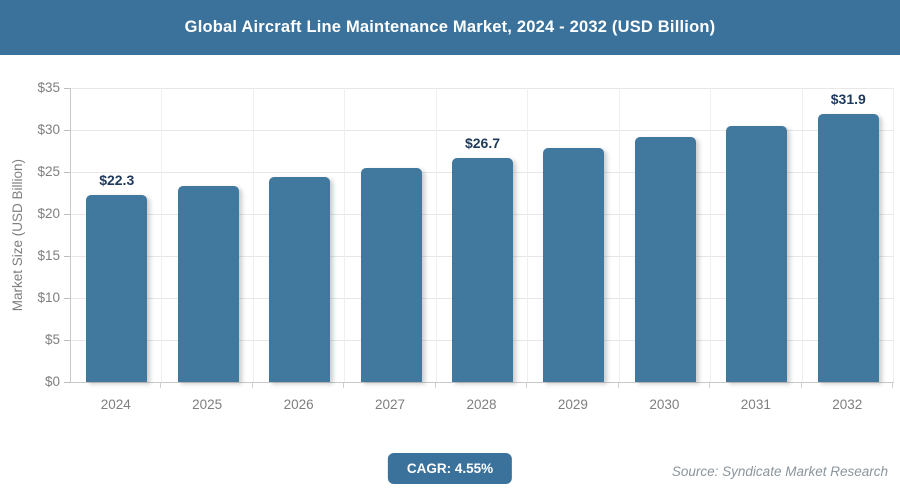 The image size is (900, 500). Describe the element at coordinates (48, 129) in the screenshot. I see `y-axis-tick-label: $30` at that location.